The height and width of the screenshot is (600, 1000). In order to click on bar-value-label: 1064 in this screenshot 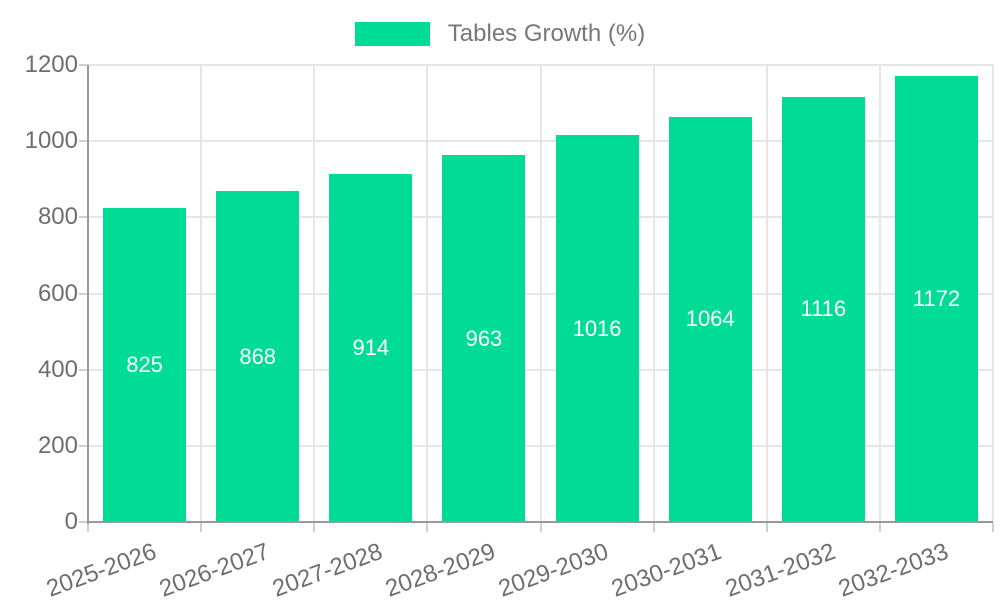, I will do `click(710, 319)`.